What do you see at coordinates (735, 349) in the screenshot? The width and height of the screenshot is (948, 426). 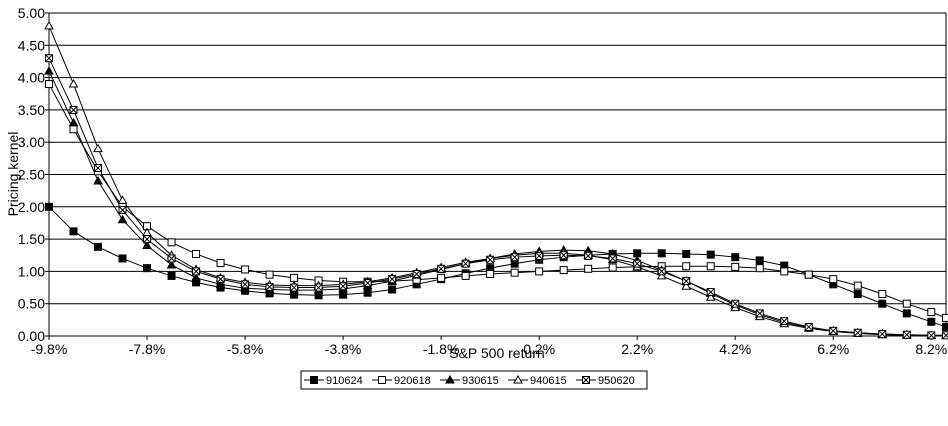 I see `x-tick-label: 4.2%` at bounding box center [735, 349].